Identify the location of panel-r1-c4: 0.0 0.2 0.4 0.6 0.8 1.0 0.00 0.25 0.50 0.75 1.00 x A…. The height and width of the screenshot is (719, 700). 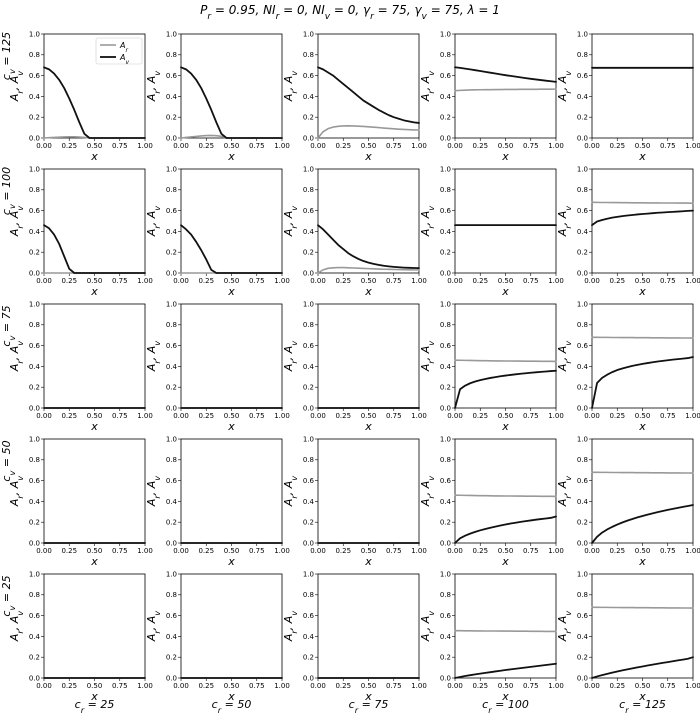
(491, 96).